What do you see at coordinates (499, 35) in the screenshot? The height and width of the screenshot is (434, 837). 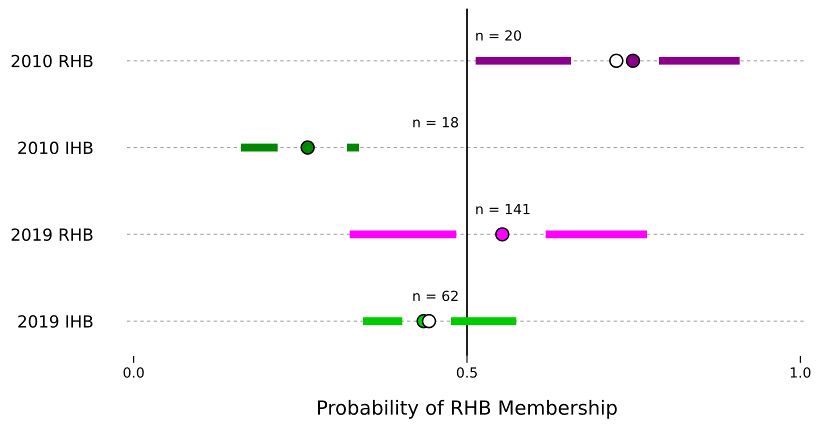 I see `annotation: n = 20` at bounding box center [499, 35].